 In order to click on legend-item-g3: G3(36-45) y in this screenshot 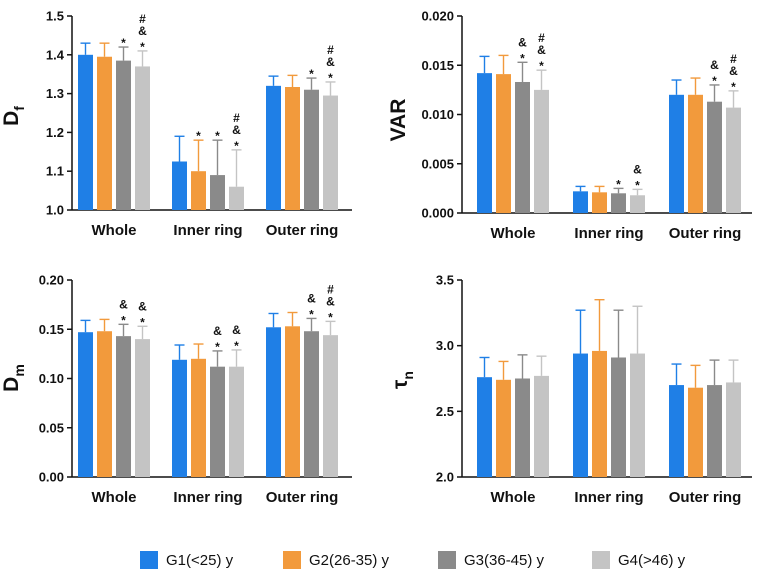, I will do `click(491, 560)`.